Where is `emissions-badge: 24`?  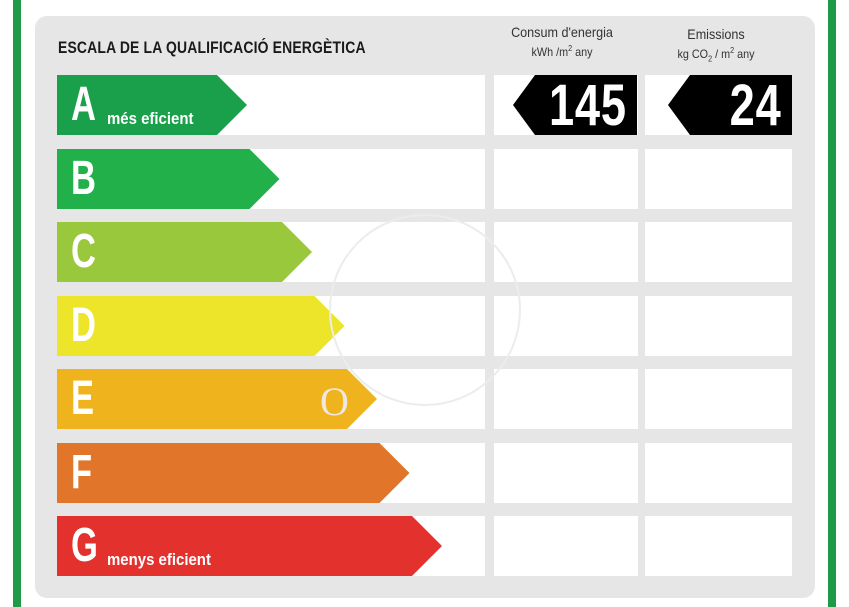
emissions-badge: 24 is located at coordinates (730, 105).